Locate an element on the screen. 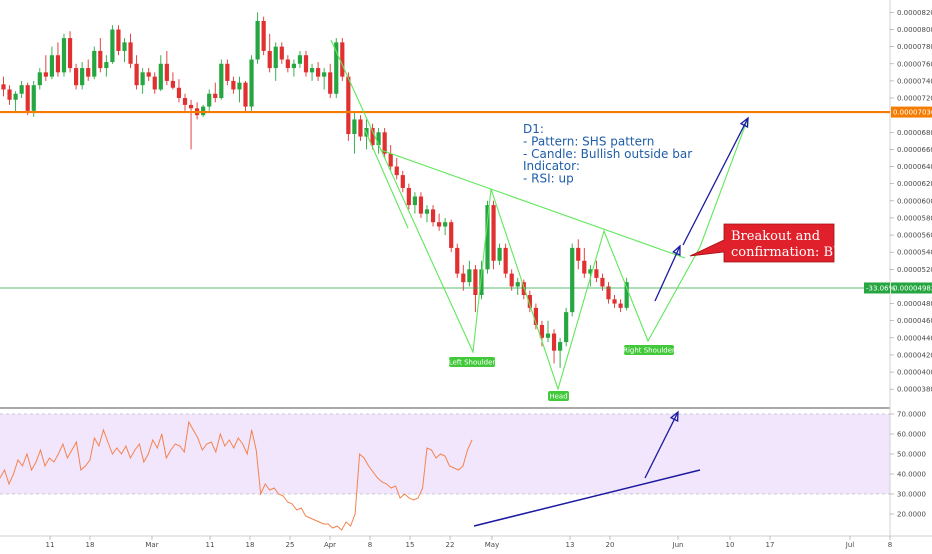 This screenshot has width=932, height=554. callout-text-line: confirmation: BUY is located at coordinates (792, 252).